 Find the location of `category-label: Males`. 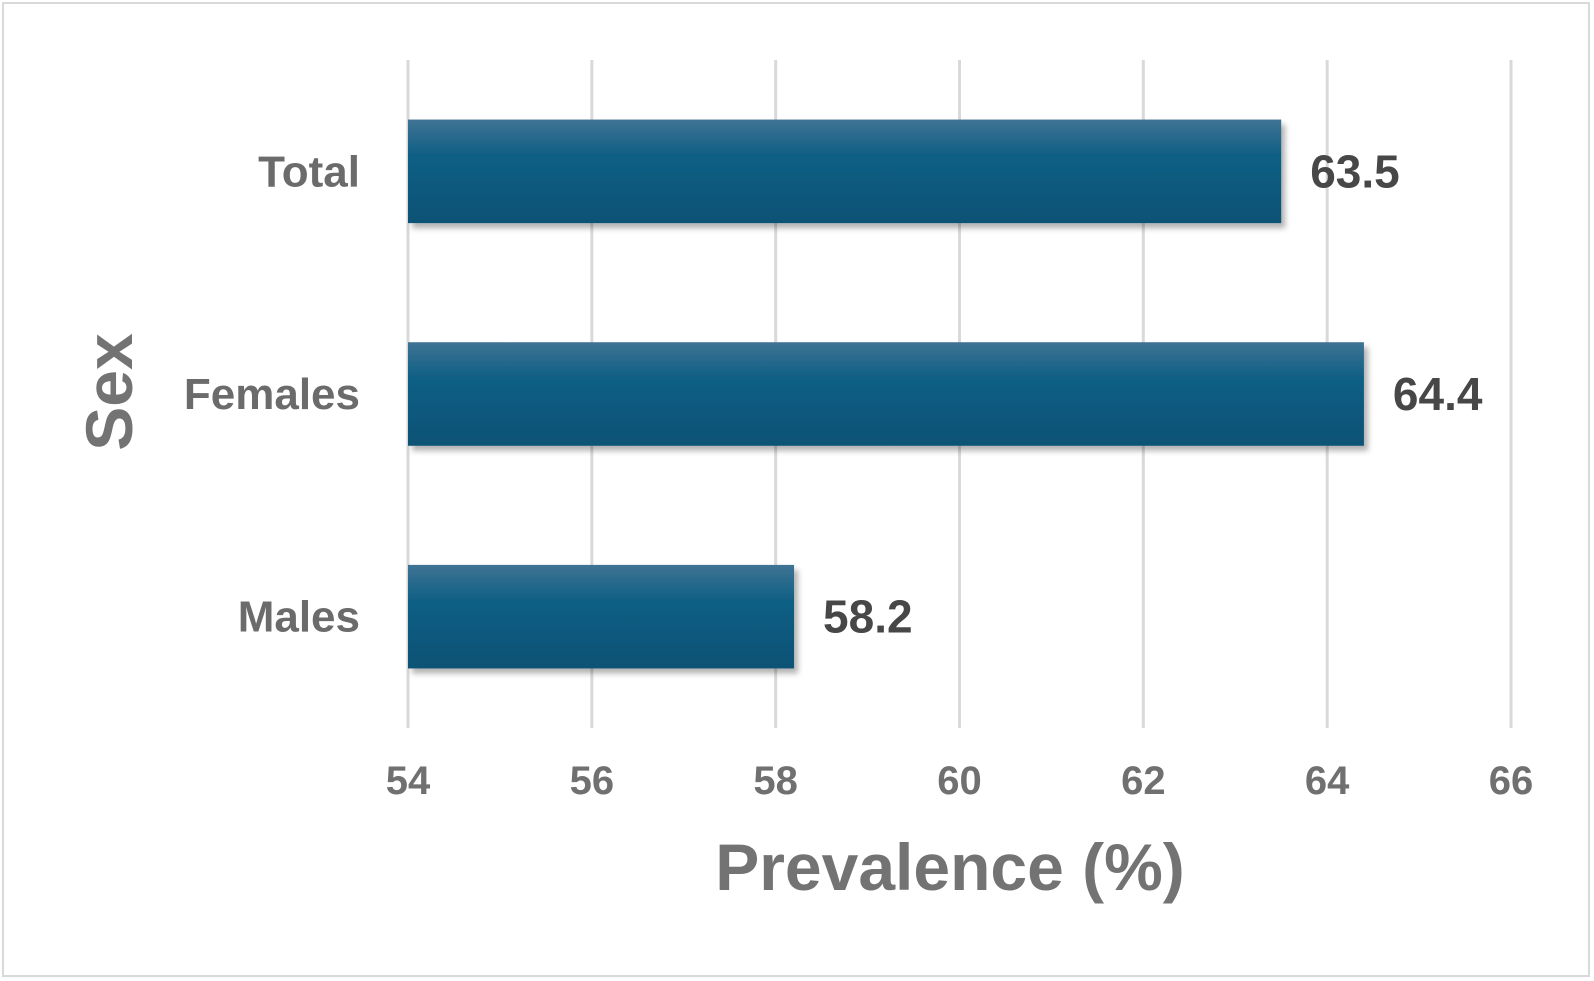

category-label: Males is located at coordinates (299, 617).